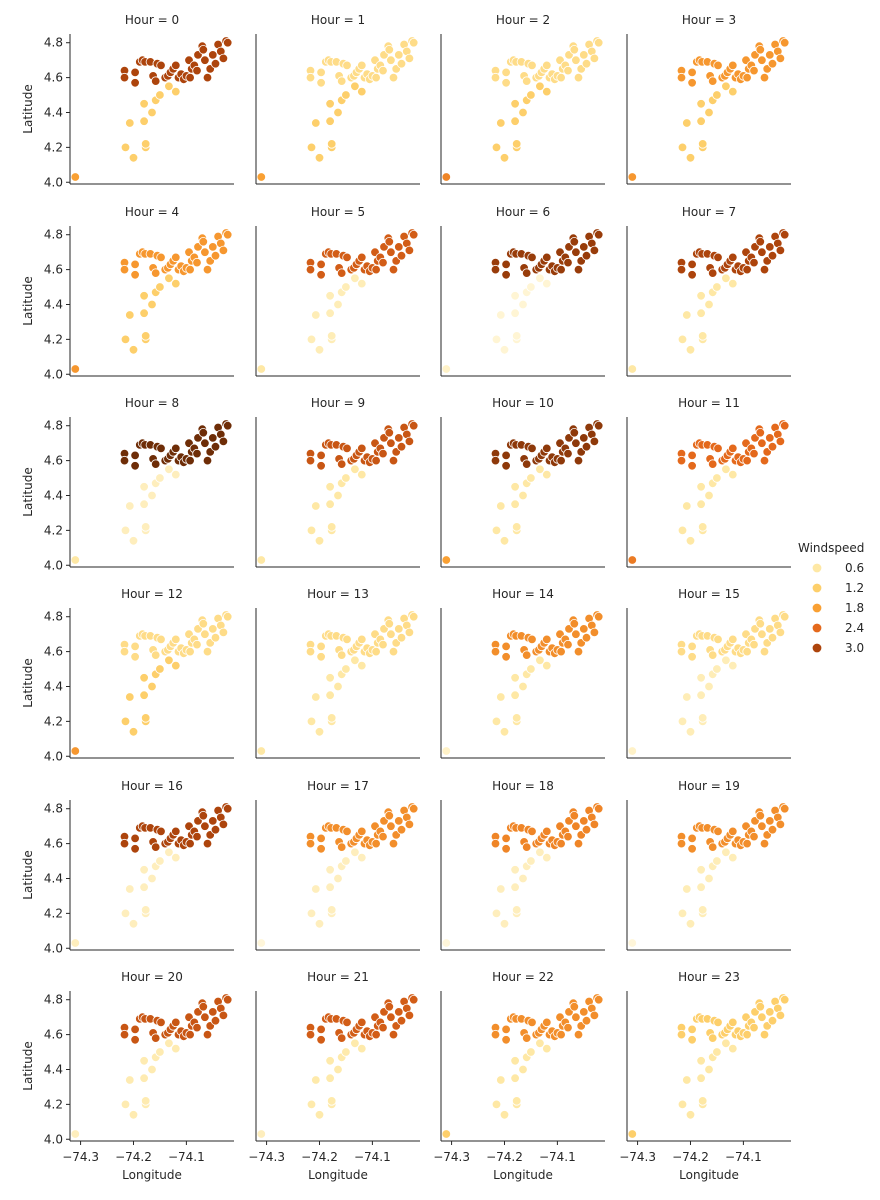 The width and height of the screenshot is (880, 1200). I want to click on facet-panel: Hour = 9, so click(337, 482).